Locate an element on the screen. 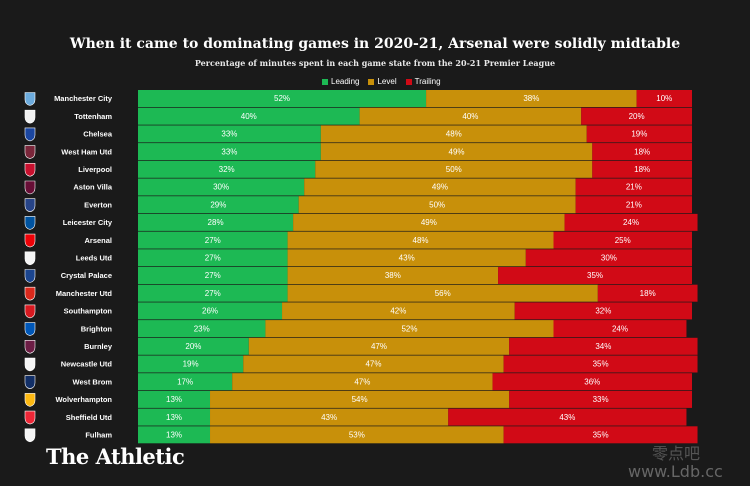 The width and height of the screenshot is (750, 486). data-label-leading: 32% is located at coordinates (227, 169).